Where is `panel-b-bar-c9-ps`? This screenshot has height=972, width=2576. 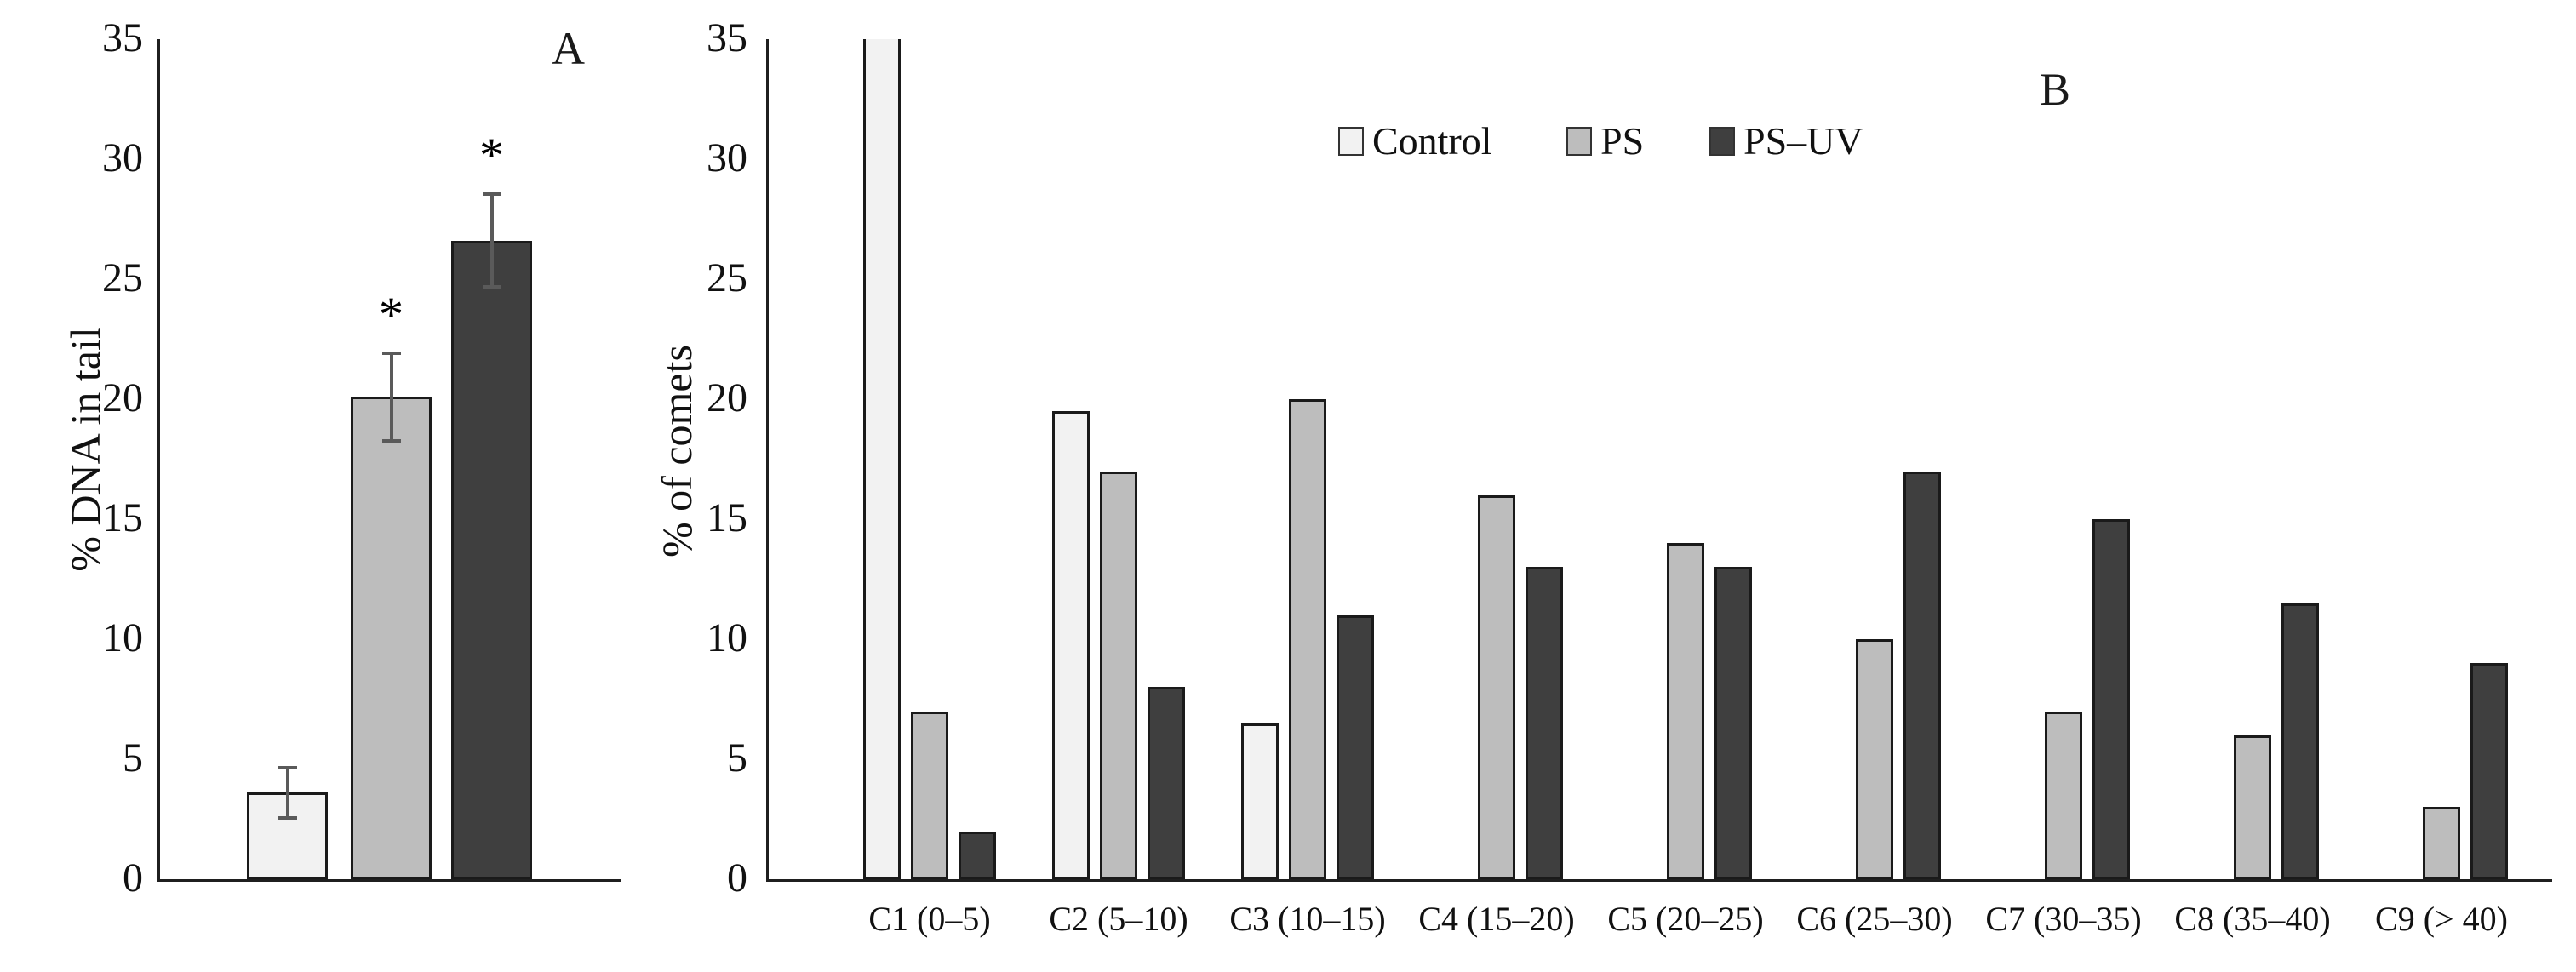
panel-b-bar-c9-ps is located at coordinates (2442, 843).